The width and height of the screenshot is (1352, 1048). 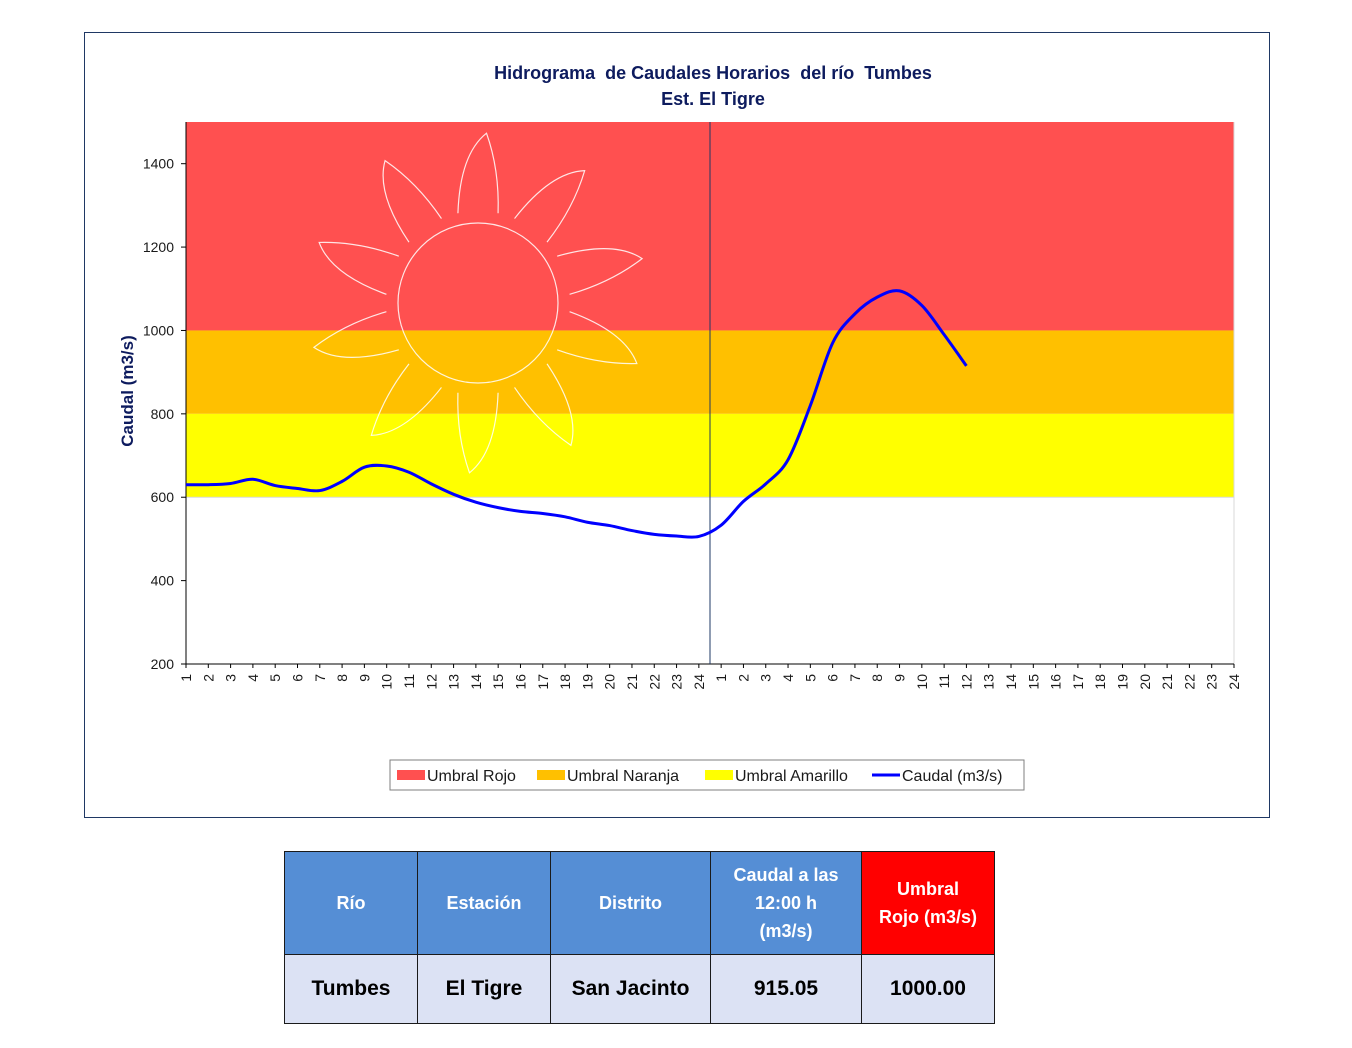 I want to click on y-tick-label: 400, so click(x=163, y=581).